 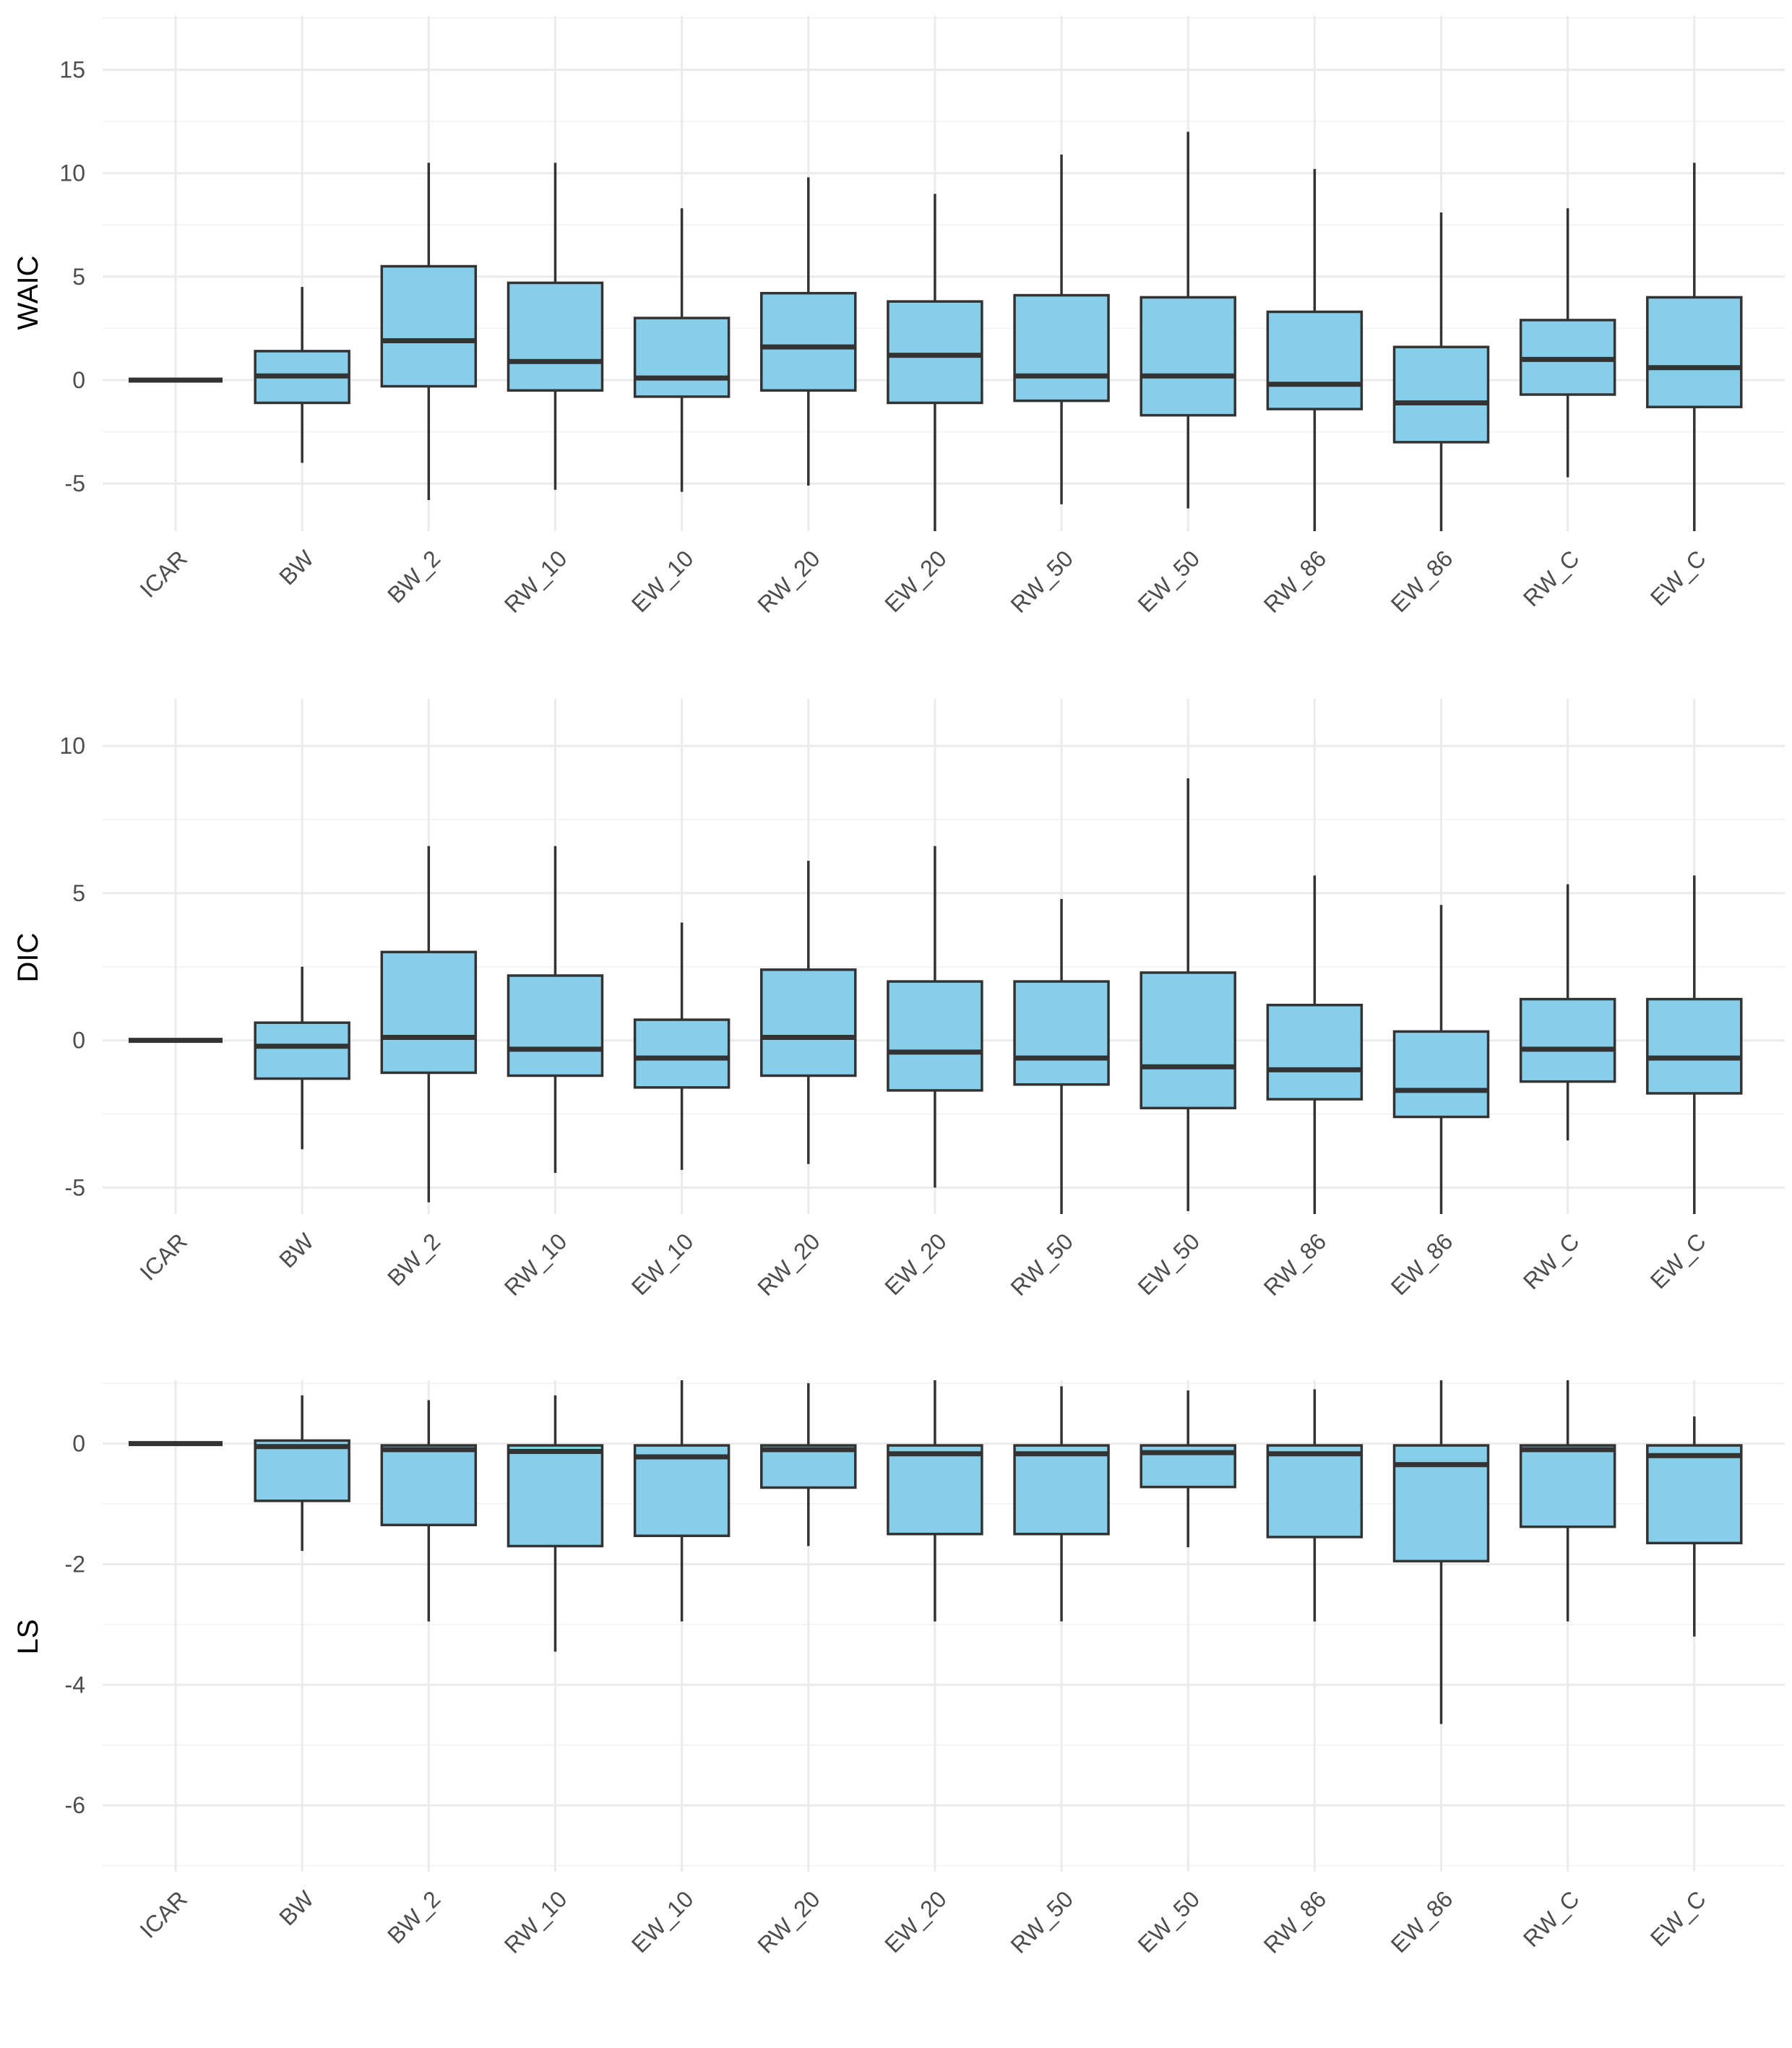 What do you see at coordinates (28, 1637) in the screenshot?
I see `y-axis-title: LS` at bounding box center [28, 1637].